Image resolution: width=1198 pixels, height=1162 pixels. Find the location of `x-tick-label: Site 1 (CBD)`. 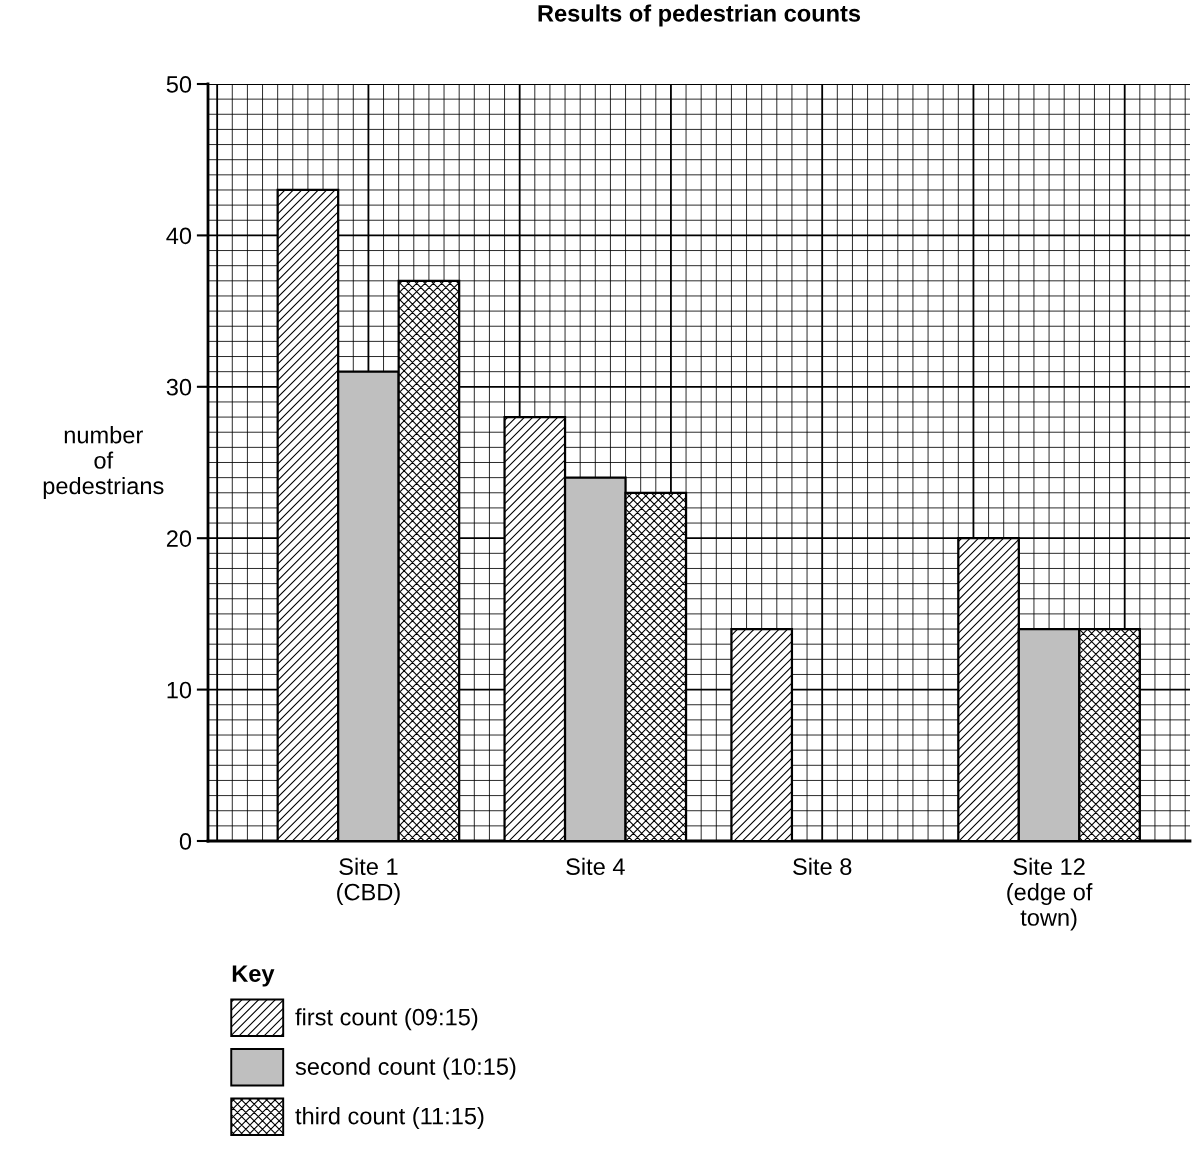

x-tick-label: Site 1 (CBD) is located at coordinates (368, 881).